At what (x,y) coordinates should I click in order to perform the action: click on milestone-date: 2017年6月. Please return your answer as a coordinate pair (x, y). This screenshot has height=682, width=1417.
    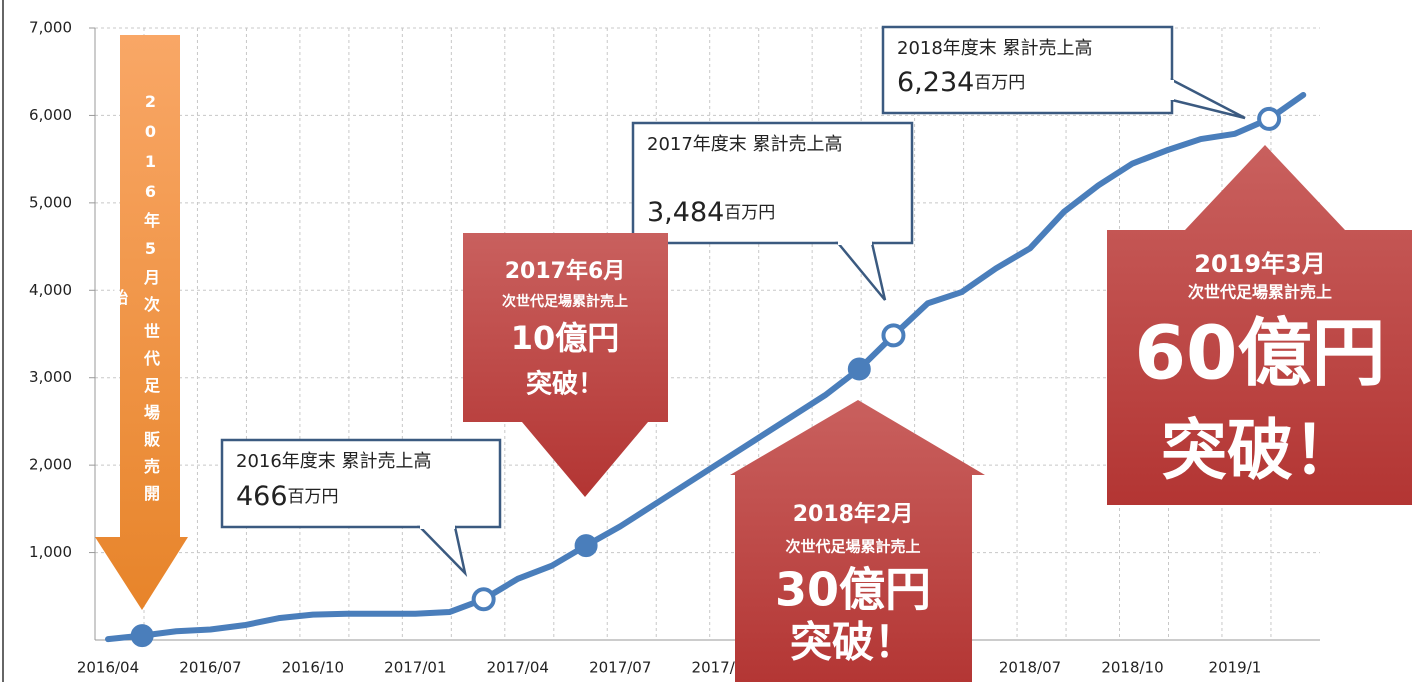
    Looking at the image, I should click on (565, 271).